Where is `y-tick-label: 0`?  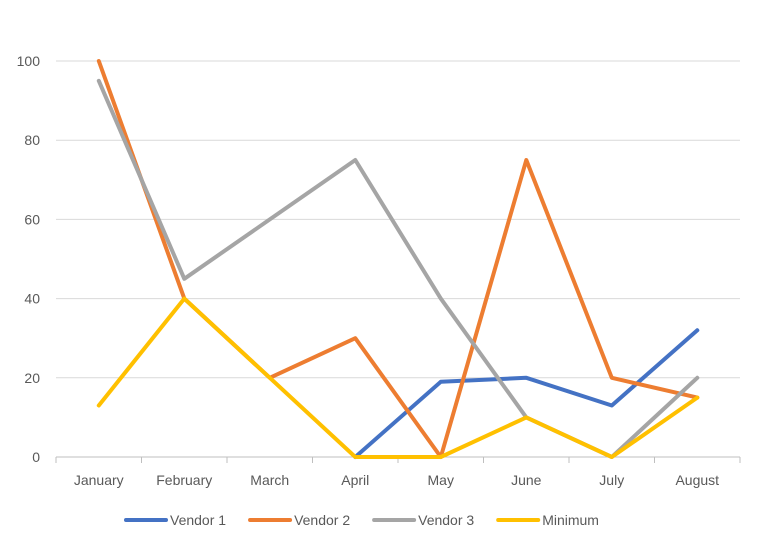 y-tick-label: 0 is located at coordinates (36, 457).